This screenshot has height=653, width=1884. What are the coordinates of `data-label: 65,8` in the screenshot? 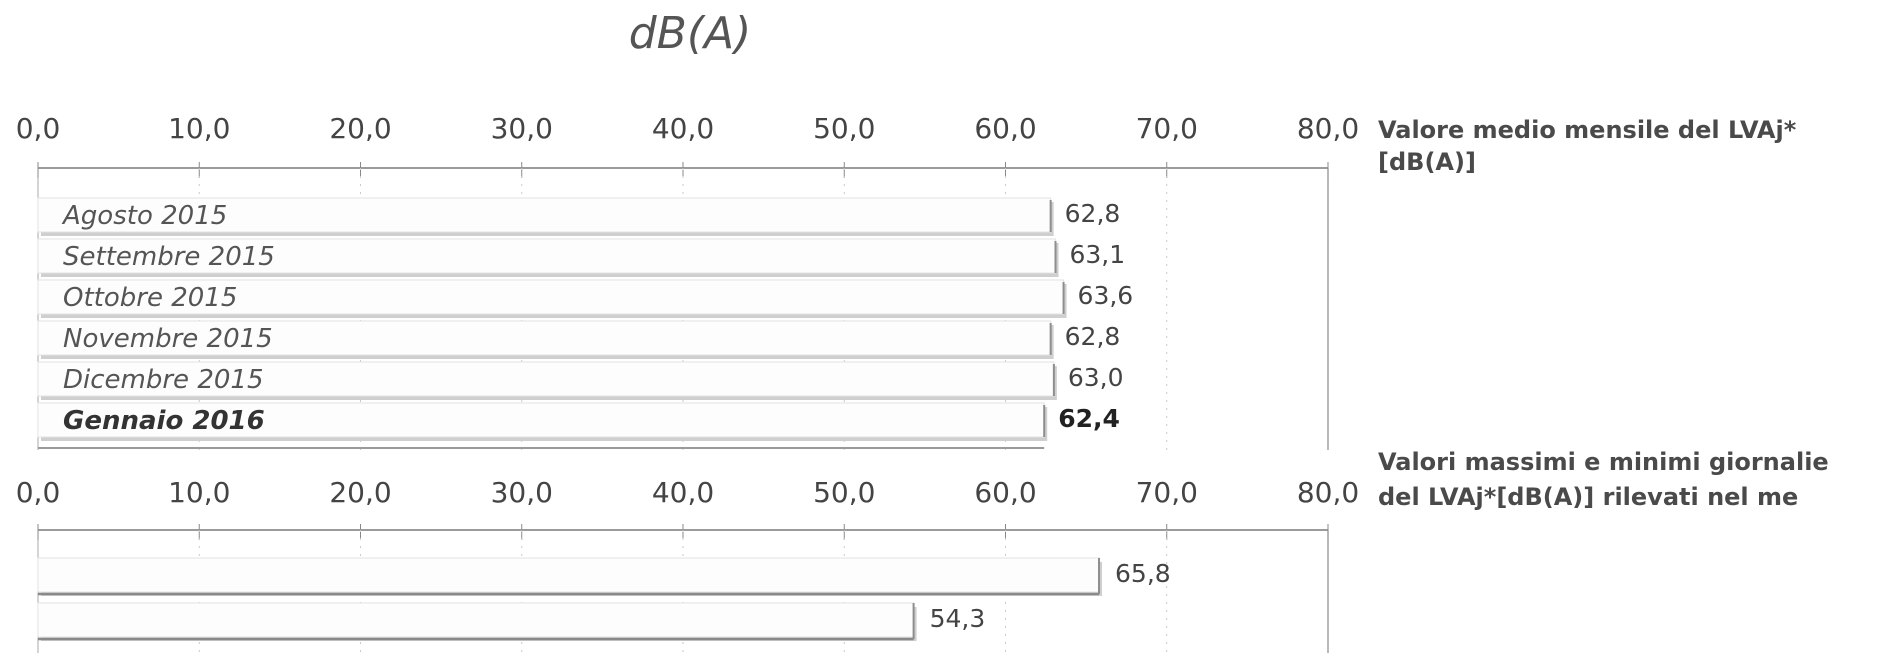 It's located at (1143, 573).